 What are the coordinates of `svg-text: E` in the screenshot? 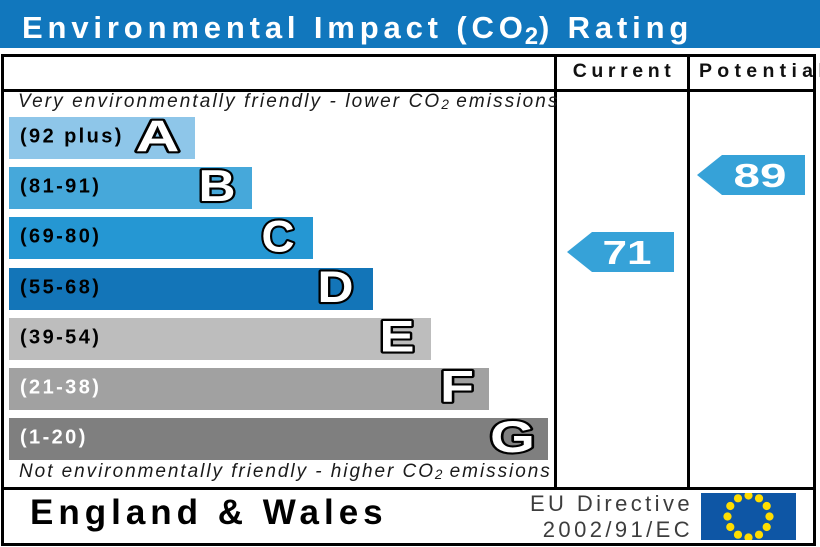 It's located at (397, 337).